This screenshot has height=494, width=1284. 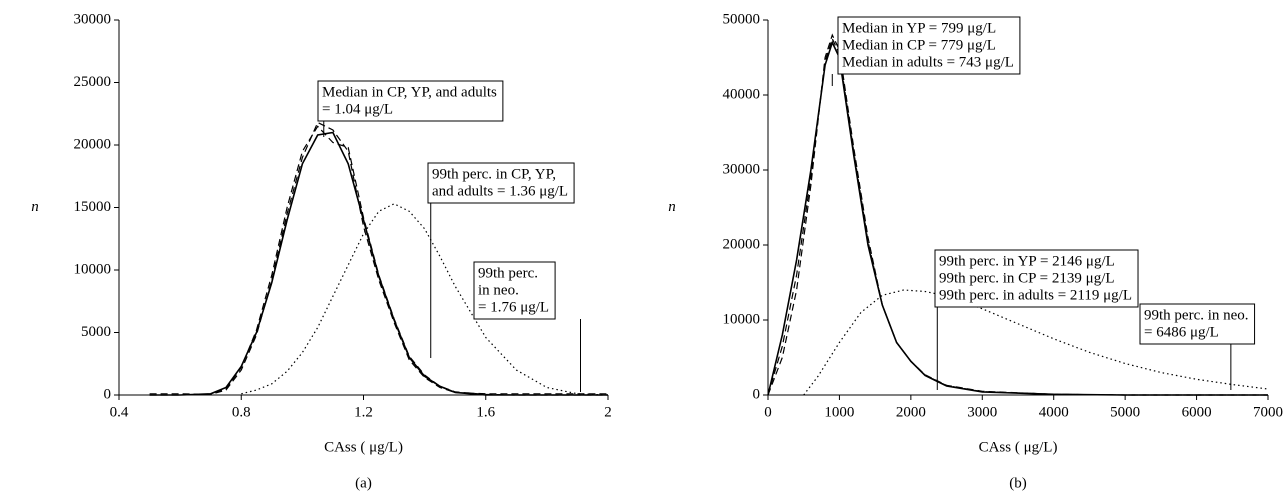 What do you see at coordinates (928, 62) in the screenshot?
I see `annotation-text: Median in adults = 743 μg/L` at bounding box center [928, 62].